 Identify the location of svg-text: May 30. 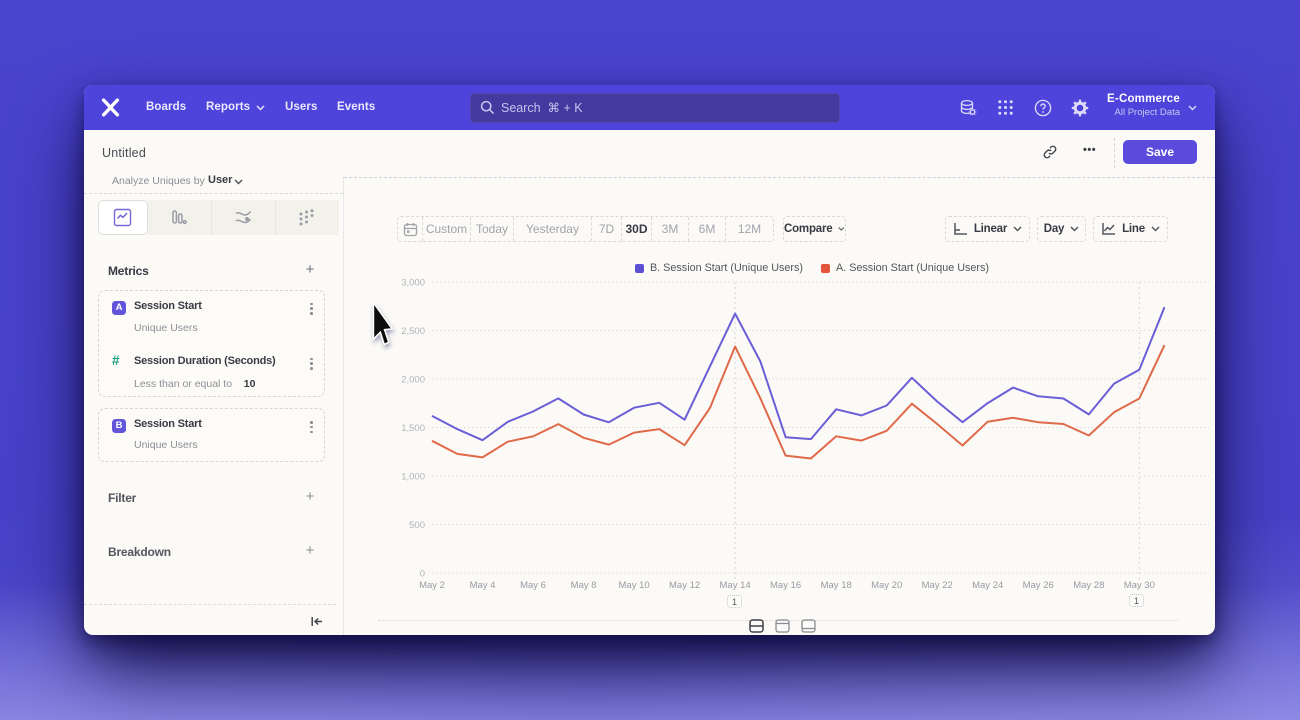
(1139, 585).